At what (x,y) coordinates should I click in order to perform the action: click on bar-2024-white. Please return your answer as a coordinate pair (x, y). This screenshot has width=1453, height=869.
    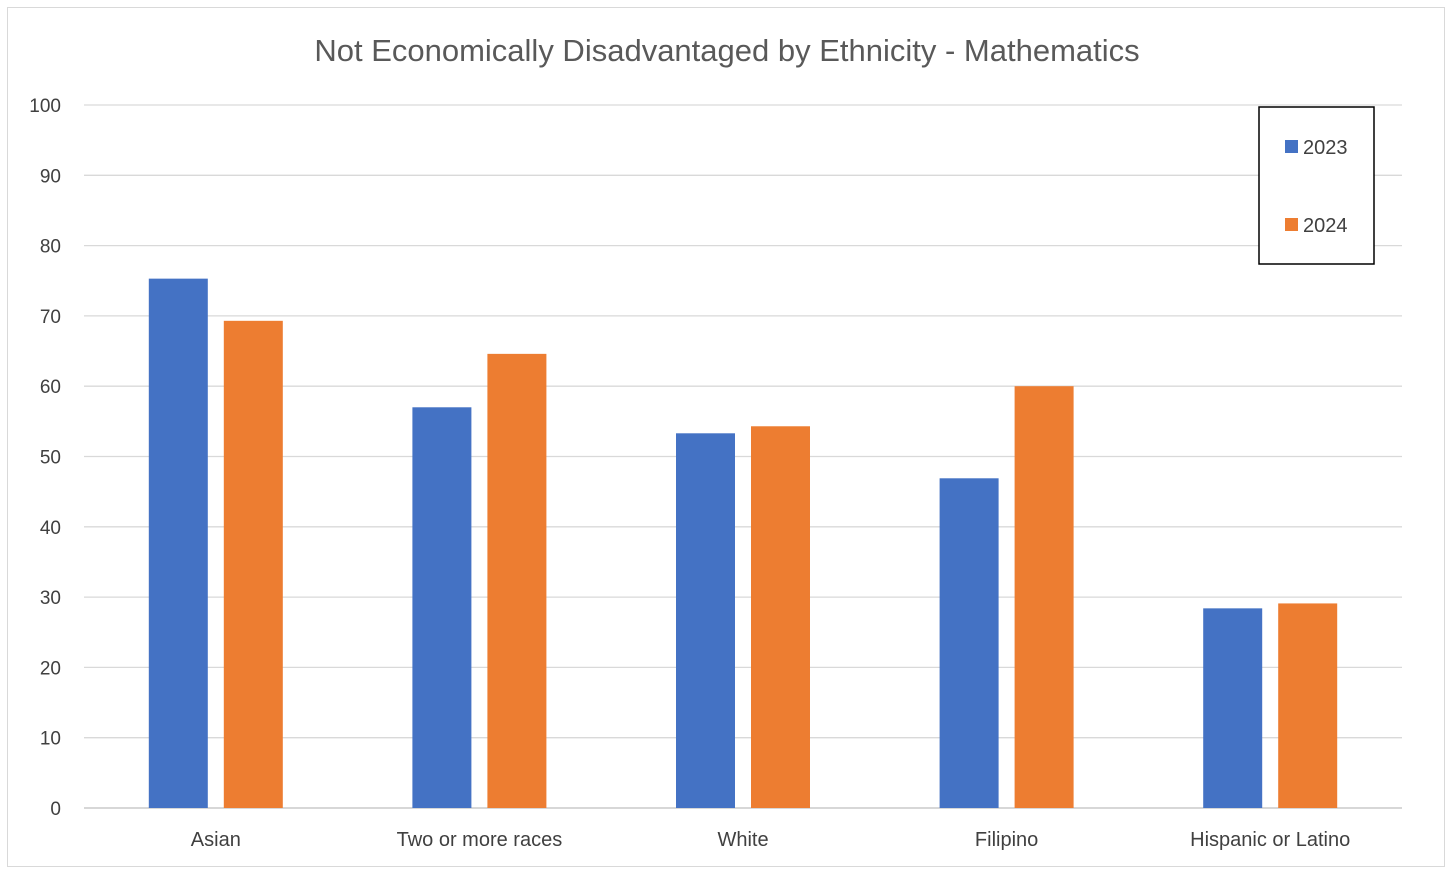
    Looking at the image, I should click on (780, 617).